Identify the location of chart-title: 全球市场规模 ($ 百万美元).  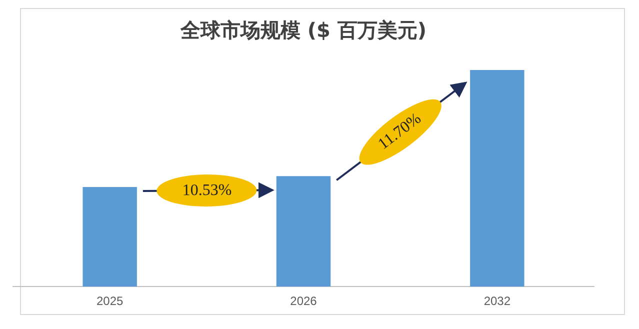
(303, 30).